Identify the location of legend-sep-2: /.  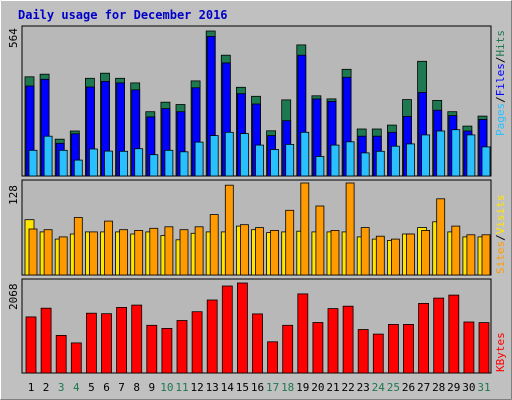
(500, 60).